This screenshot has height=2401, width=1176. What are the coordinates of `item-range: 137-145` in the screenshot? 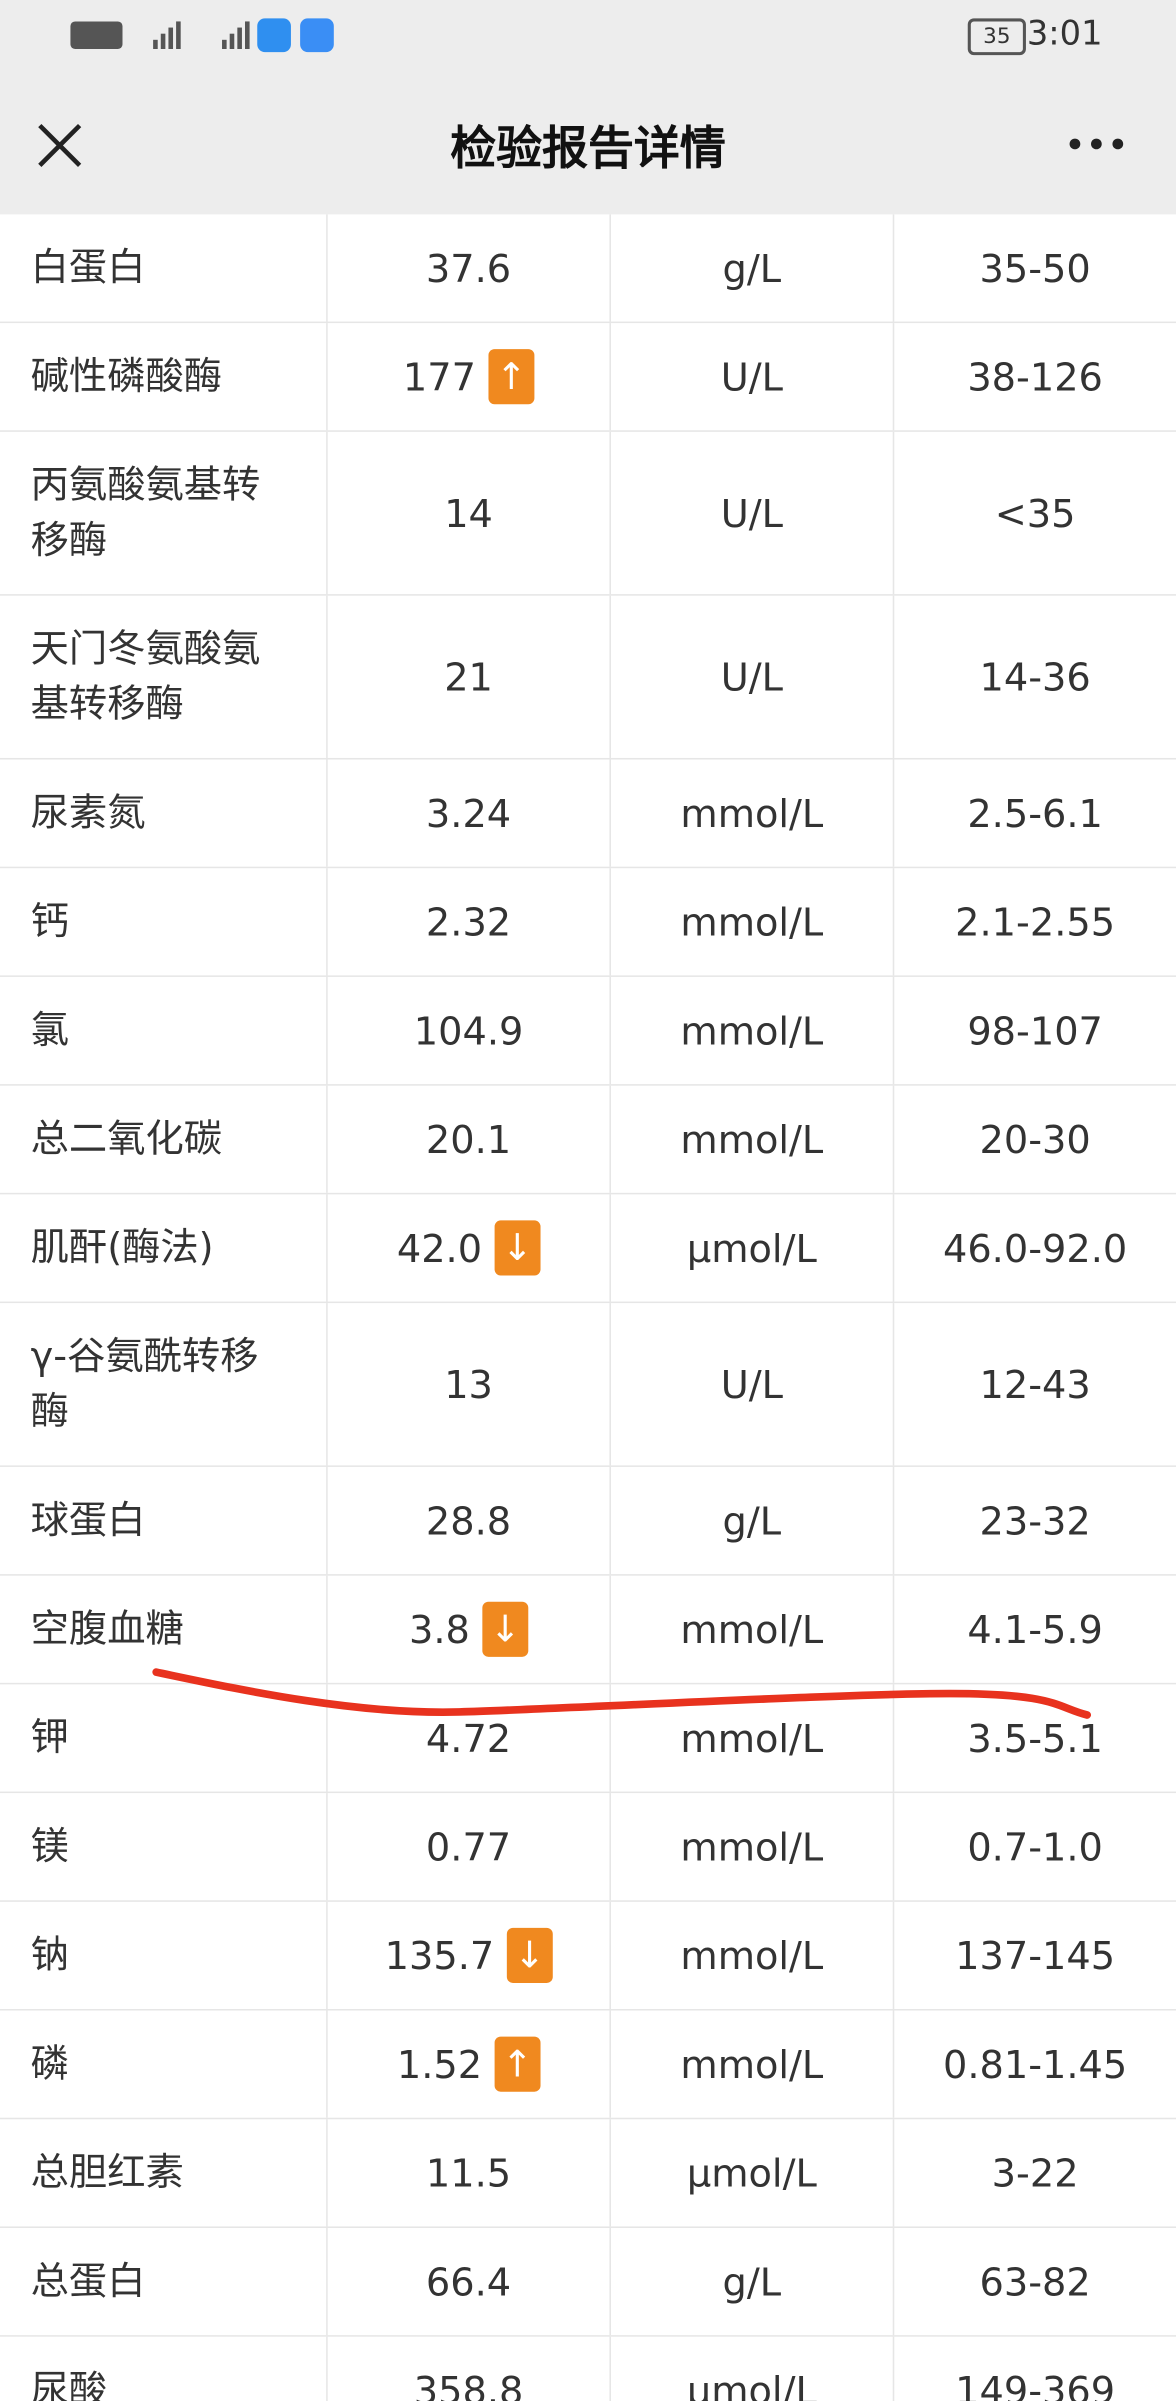 It's located at (1035, 1955).